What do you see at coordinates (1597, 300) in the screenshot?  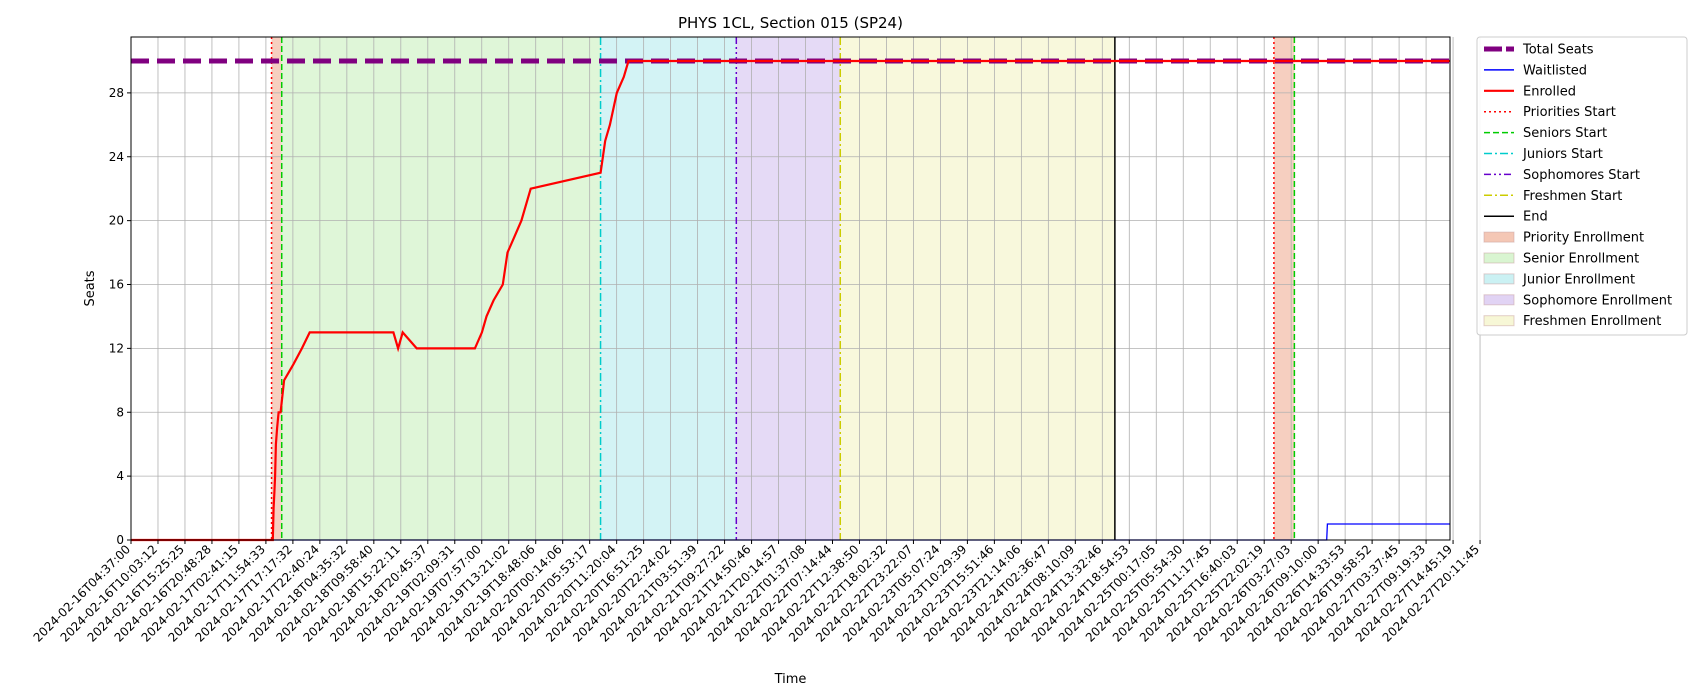 I see `legend-sophomore-enrollment-label: Sophomore Enrollment` at bounding box center [1597, 300].